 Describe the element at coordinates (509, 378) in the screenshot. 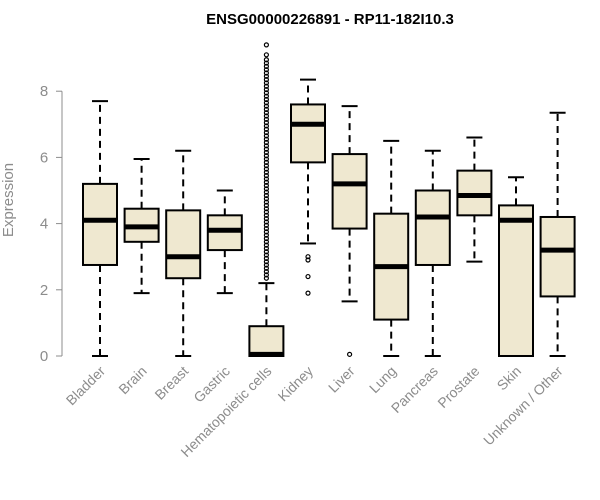

I see `x-tick-label: Skin` at that location.